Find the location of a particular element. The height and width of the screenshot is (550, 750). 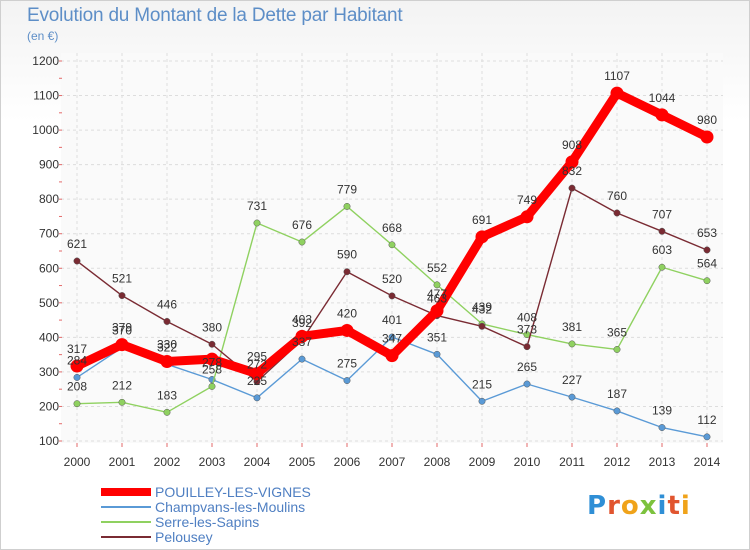

data-label-serre-les-sapins: 208 is located at coordinates (77, 387).